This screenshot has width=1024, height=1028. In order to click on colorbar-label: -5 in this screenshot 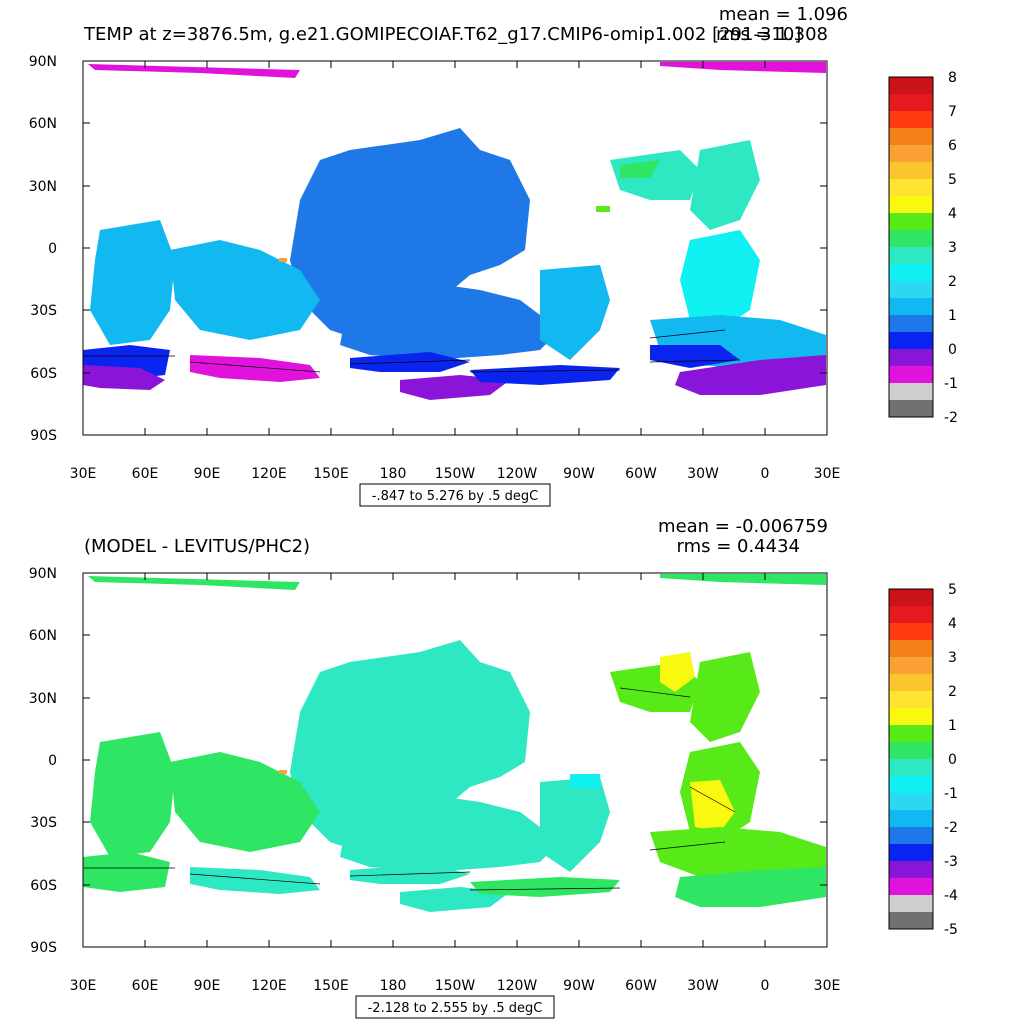, I will do `click(951, 930)`.